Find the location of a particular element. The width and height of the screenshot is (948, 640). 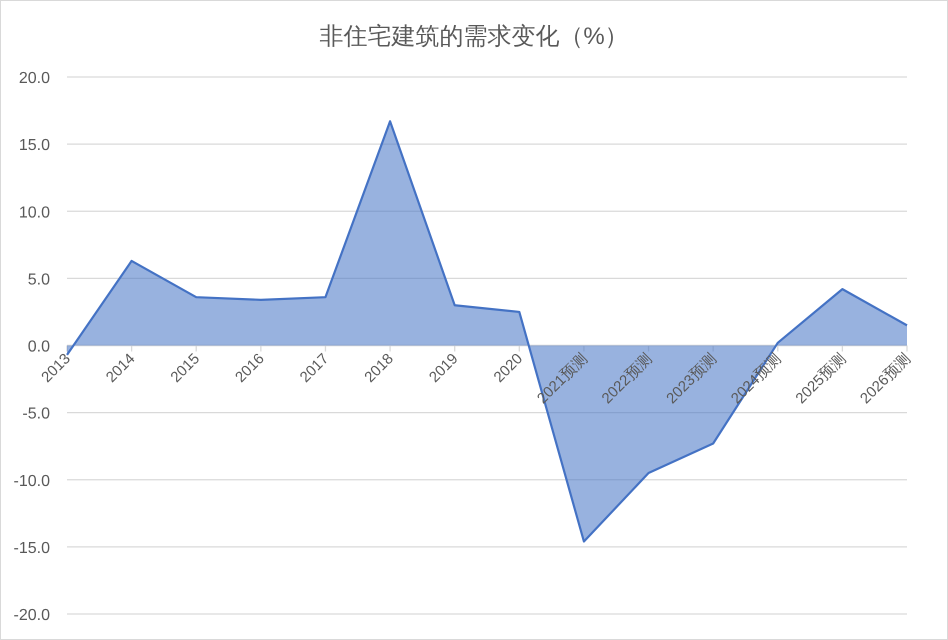

y-tick-label: -20.0 is located at coordinates (32, 615).